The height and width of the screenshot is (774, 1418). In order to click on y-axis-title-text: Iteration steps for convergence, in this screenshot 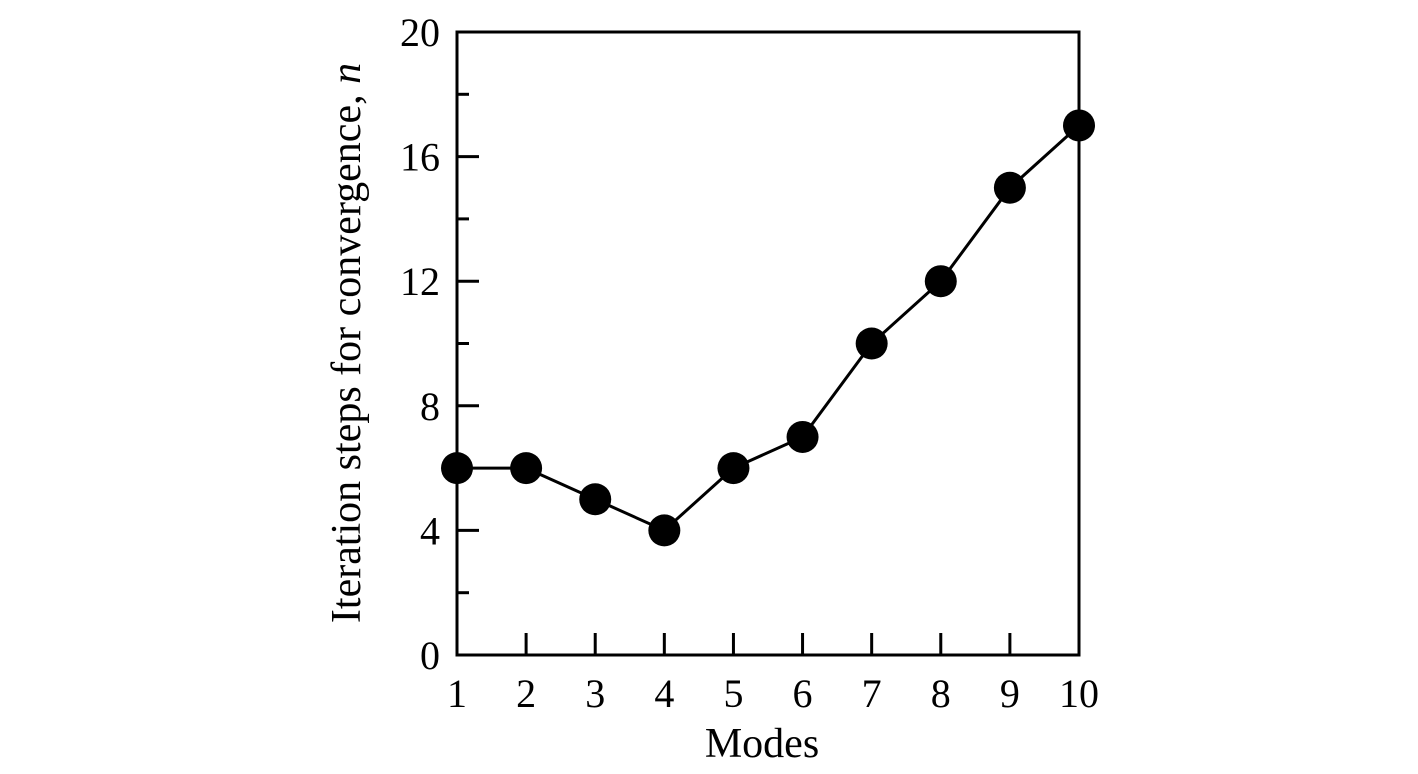, I will do `click(347, 353)`.